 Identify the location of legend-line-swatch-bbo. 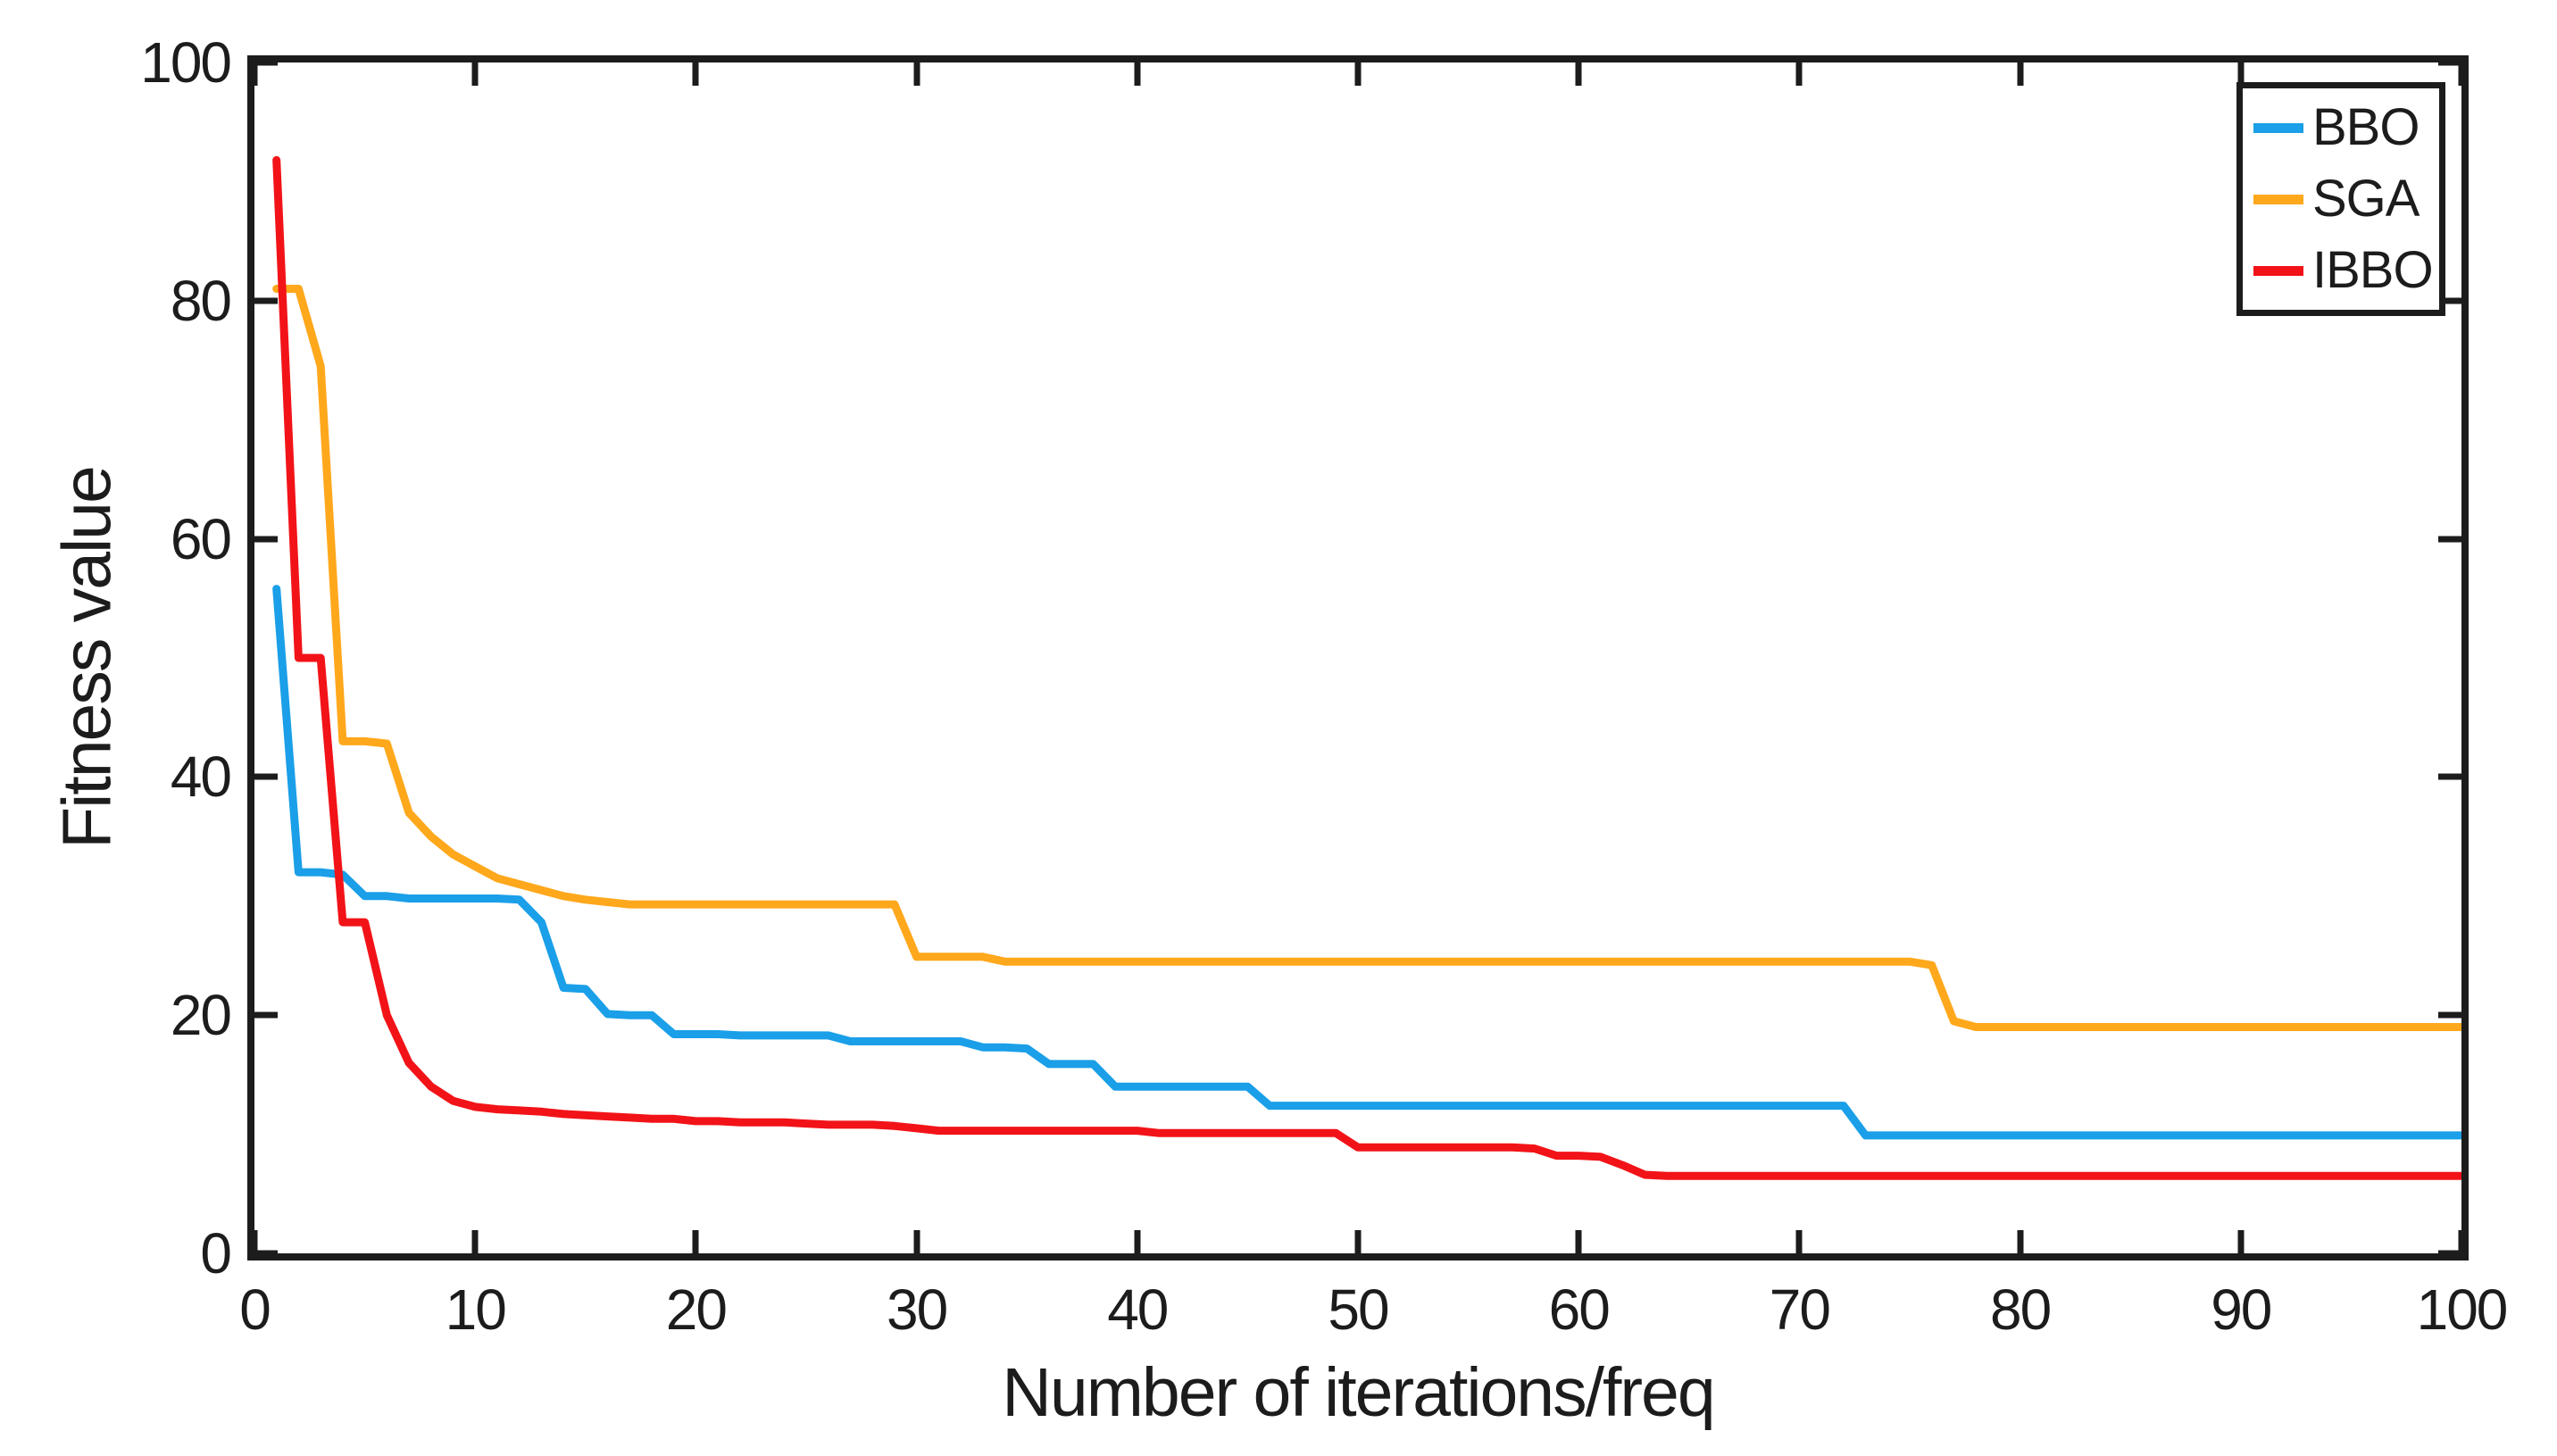
(2278, 127).